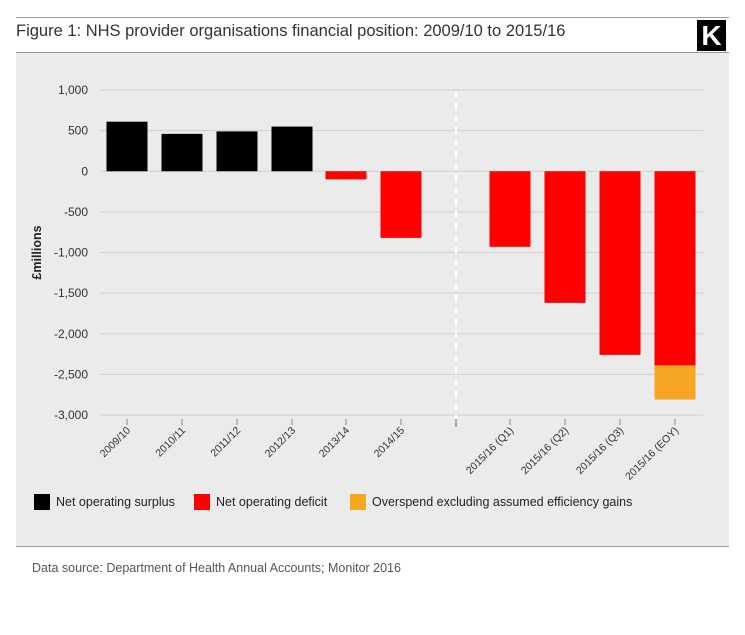 Image resolution: width=745 pixels, height=635 pixels. What do you see at coordinates (490, 451) in the screenshot?
I see `x-tick-label: 2015/16 (Q1)` at bounding box center [490, 451].